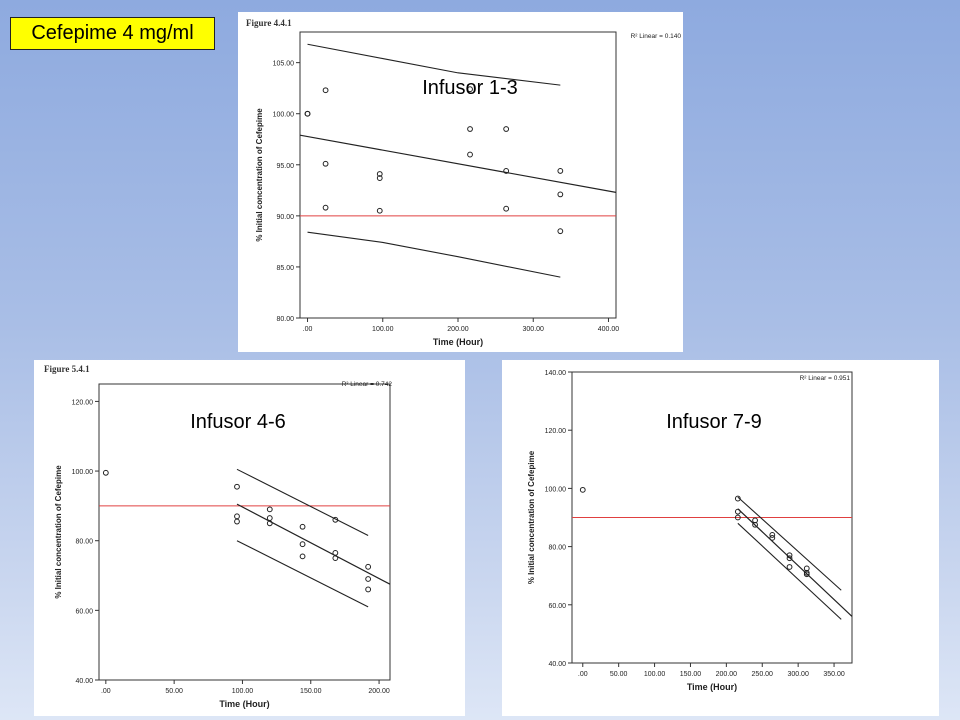 Image resolution: width=960 pixels, height=720 pixels. I want to click on y-tick-label: 105.00, so click(284, 64).